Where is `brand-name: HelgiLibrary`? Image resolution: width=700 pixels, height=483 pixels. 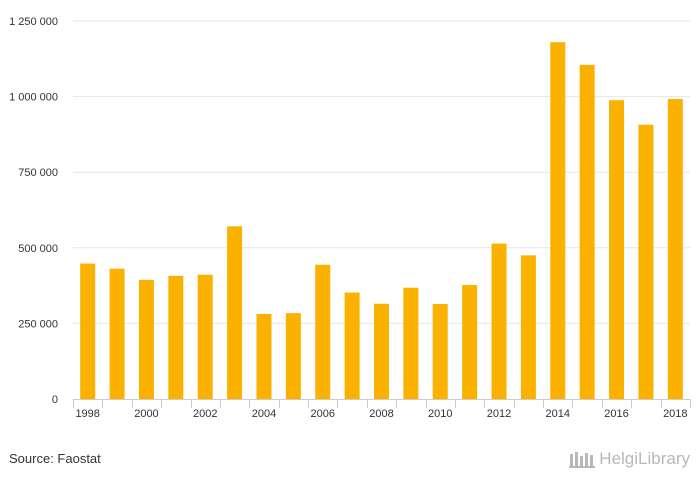
brand-name: HelgiLibrary is located at coordinates (644, 458).